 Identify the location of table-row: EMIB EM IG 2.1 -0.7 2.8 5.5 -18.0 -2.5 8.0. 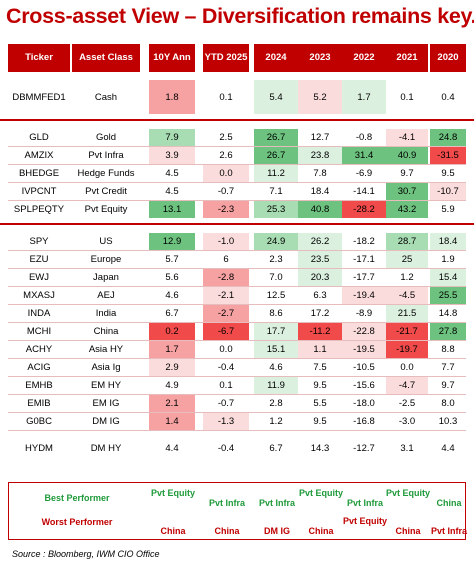
(237, 403).